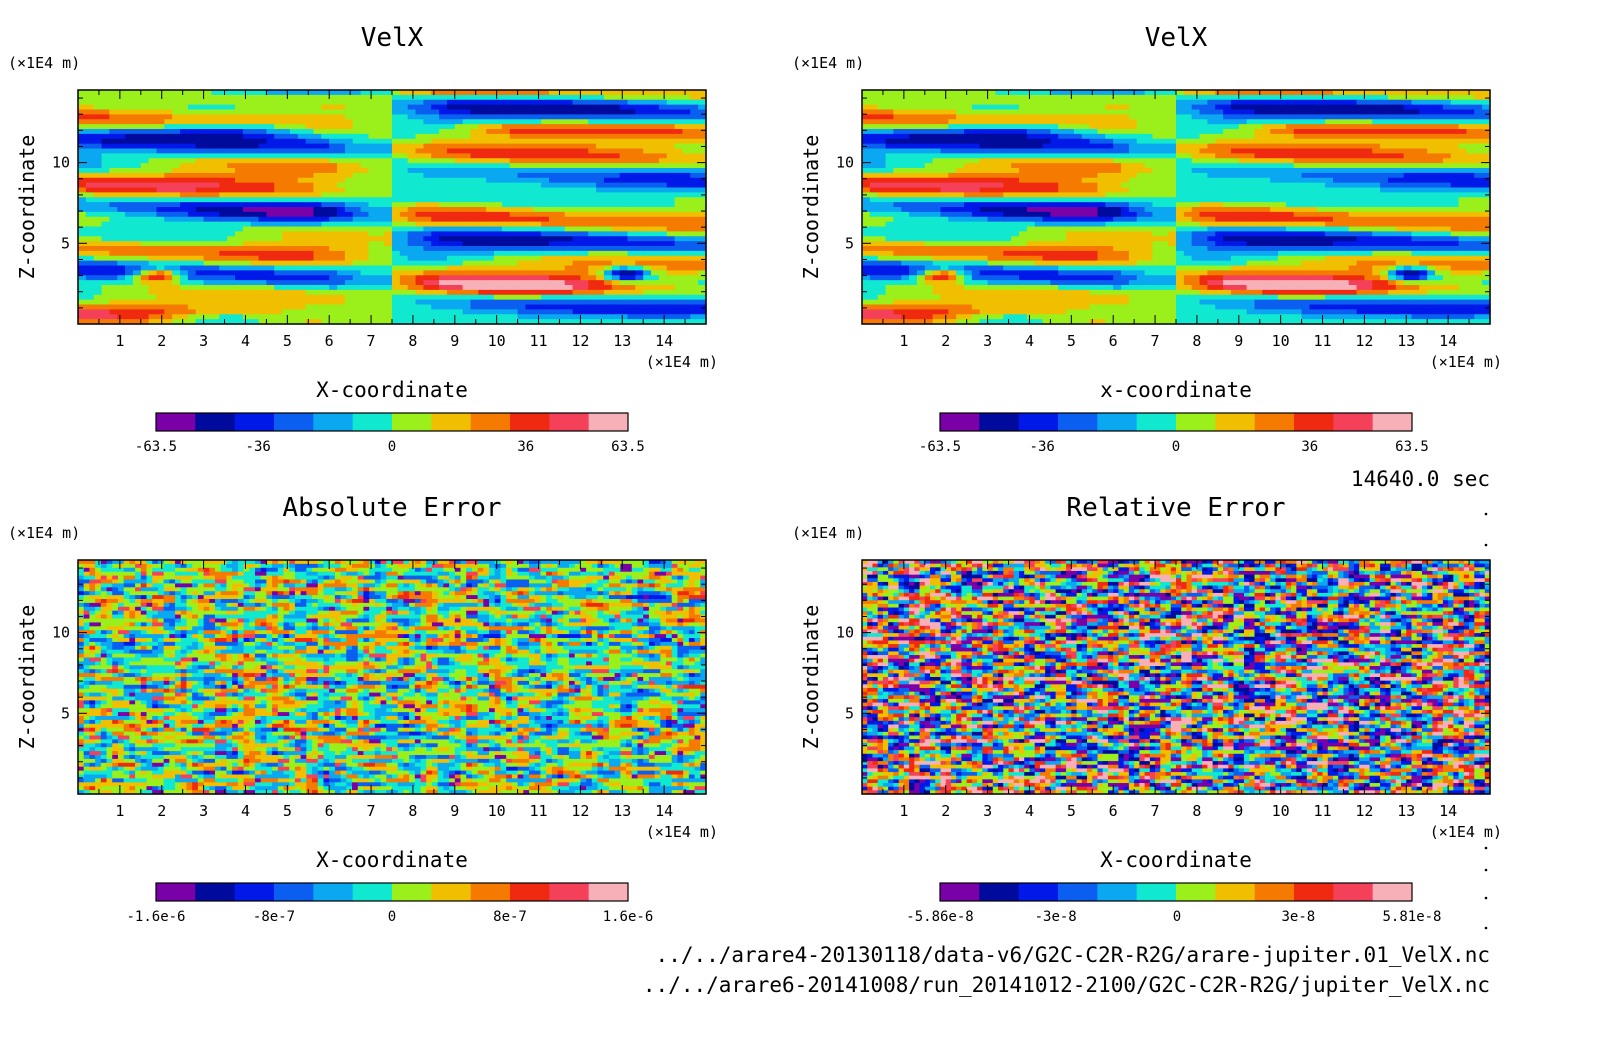  Describe the element at coordinates (849, 243) in the screenshot. I see `y-tick-label: 5` at that location.